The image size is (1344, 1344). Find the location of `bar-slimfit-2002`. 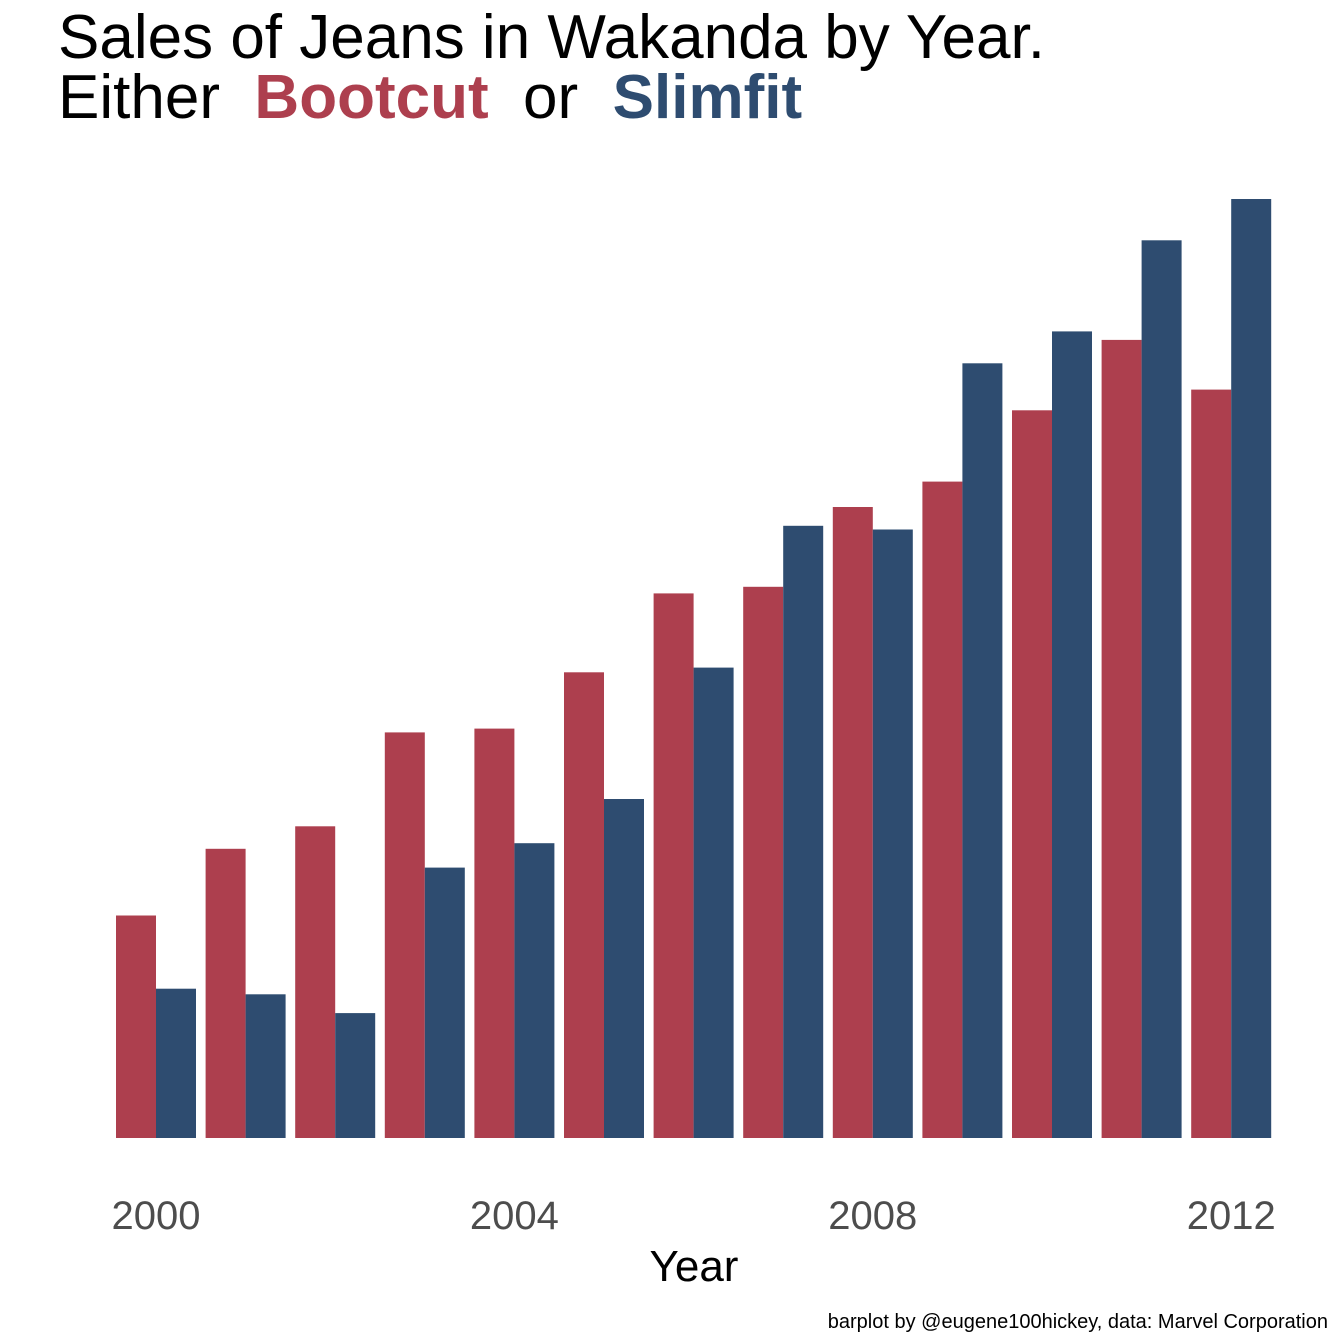

bar-slimfit-2002 is located at coordinates (355, 1075).